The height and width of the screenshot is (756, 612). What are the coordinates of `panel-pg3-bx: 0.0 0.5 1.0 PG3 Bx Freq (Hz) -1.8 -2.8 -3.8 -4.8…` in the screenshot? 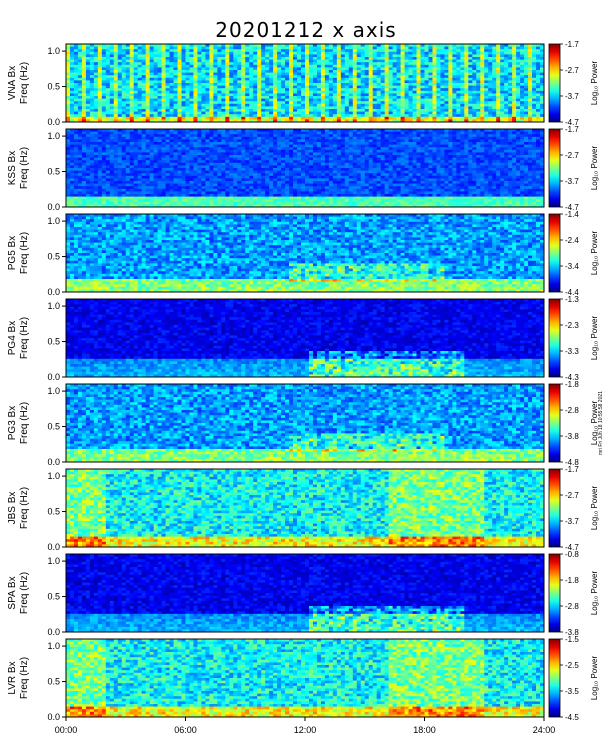 It's located at (303, 423).